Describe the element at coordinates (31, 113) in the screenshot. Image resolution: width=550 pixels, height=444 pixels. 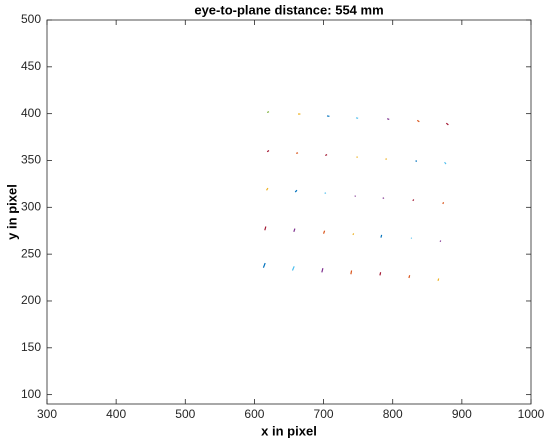
I see `y-tick-label: 400` at that location.